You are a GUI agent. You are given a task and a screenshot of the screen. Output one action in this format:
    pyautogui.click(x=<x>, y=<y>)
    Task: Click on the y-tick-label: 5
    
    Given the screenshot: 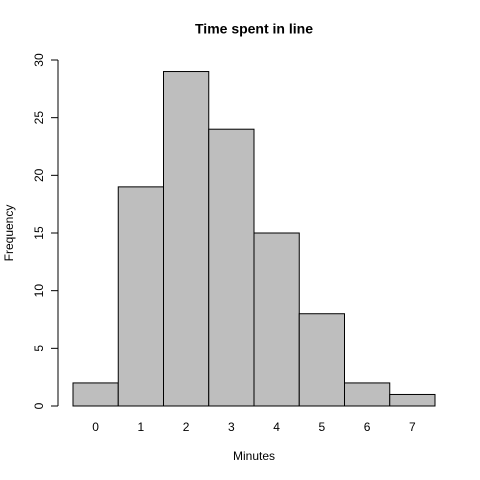 What is the action you would take?
    pyautogui.click(x=39, y=348)
    